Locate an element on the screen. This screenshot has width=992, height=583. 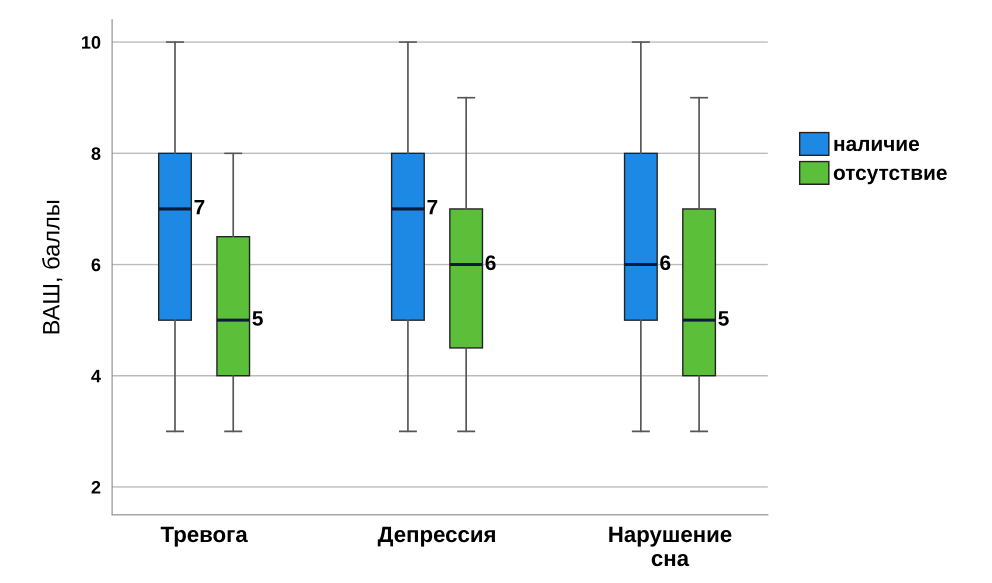
y-tick-label: 4 is located at coordinates (96, 376).